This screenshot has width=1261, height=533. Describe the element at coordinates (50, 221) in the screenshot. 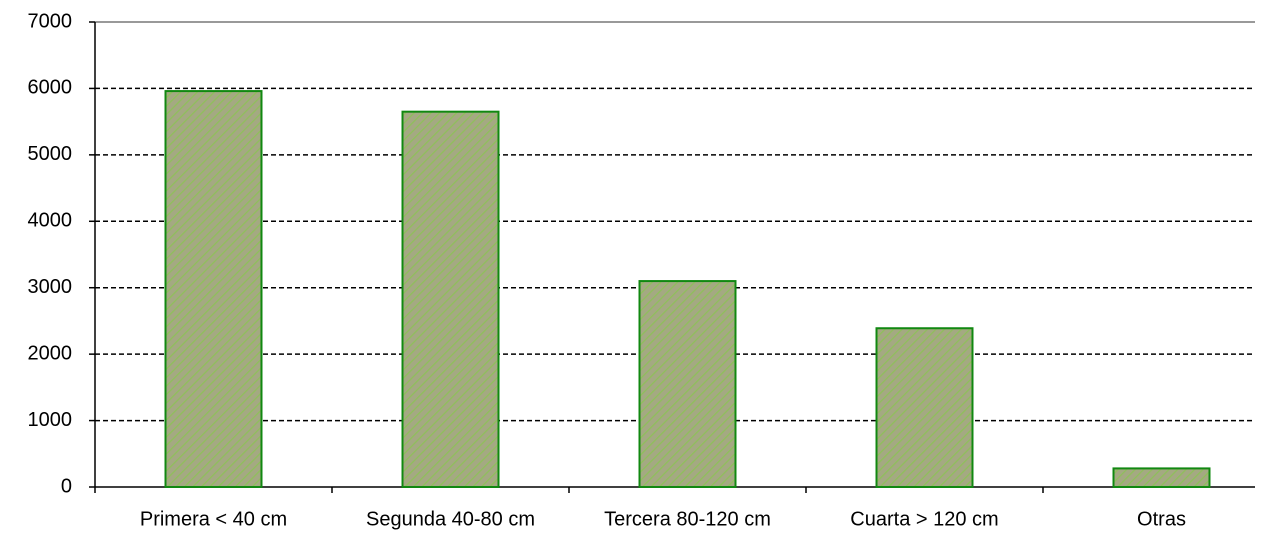

I see `y-tick-label: 4000` at that location.